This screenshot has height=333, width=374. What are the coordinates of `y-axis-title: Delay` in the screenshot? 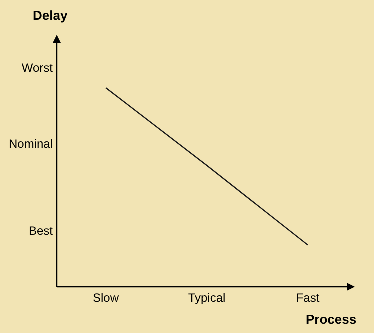 It's located at (50, 15).